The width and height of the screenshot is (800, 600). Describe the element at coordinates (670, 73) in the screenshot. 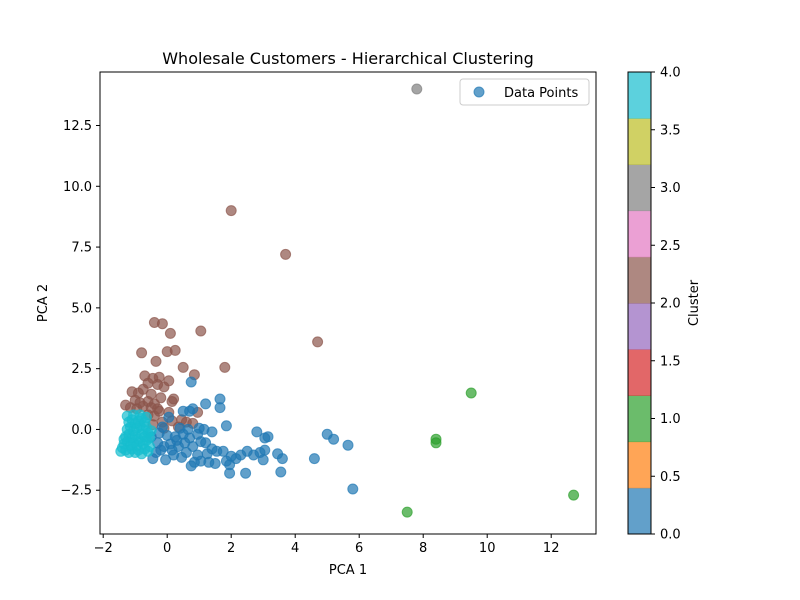

I see `colorbar-tick-label: 4.0` at that location.